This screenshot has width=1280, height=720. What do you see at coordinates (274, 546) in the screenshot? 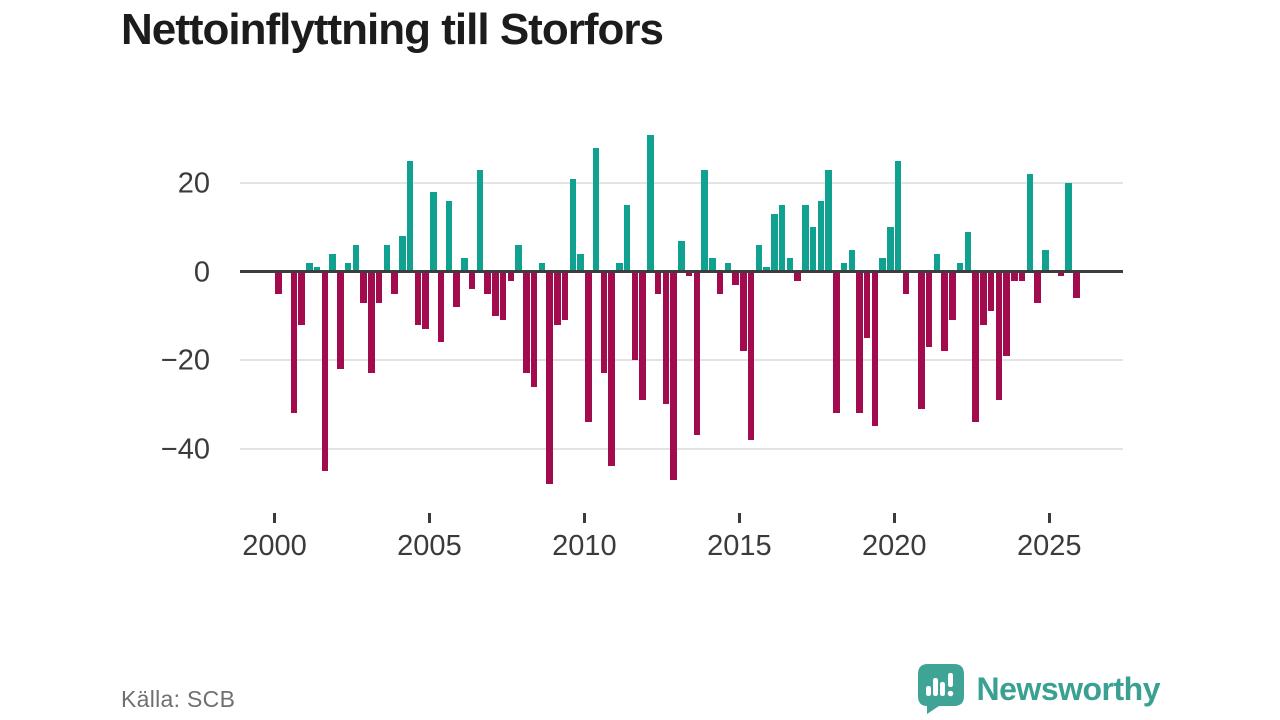
I see `x-axis-label: 2000` at bounding box center [274, 546].